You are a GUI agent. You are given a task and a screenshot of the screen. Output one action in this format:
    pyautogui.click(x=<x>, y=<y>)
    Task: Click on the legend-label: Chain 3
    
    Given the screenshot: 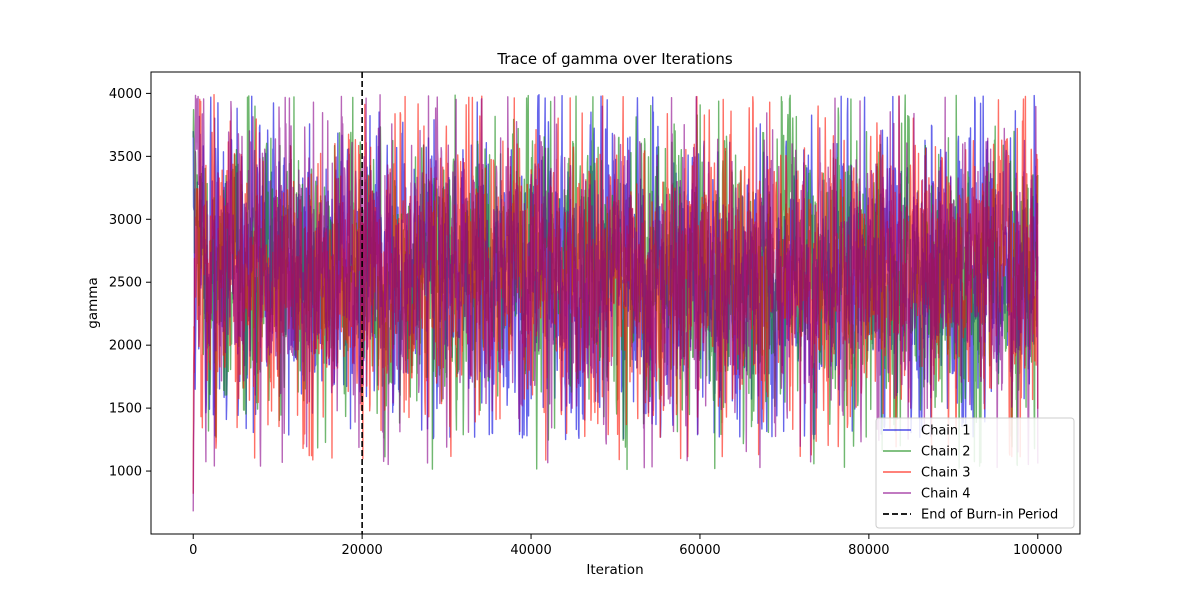 What is the action you would take?
    pyautogui.click(x=946, y=473)
    